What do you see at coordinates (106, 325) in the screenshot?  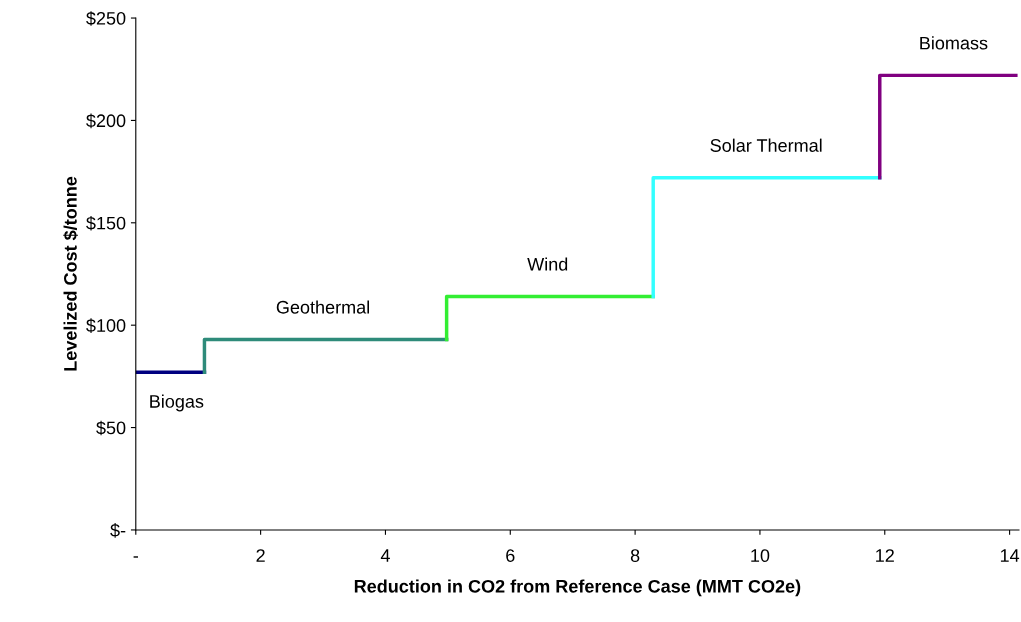 I see `y-tick-label: $100` at bounding box center [106, 325].